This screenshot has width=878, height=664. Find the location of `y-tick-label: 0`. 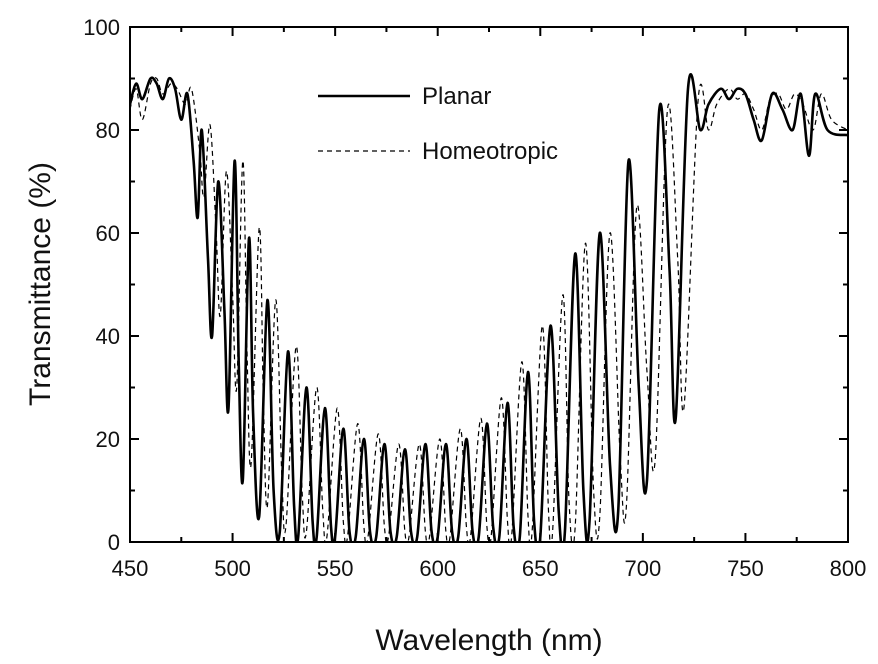

y-tick-label: 0 is located at coordinates (114, 542).